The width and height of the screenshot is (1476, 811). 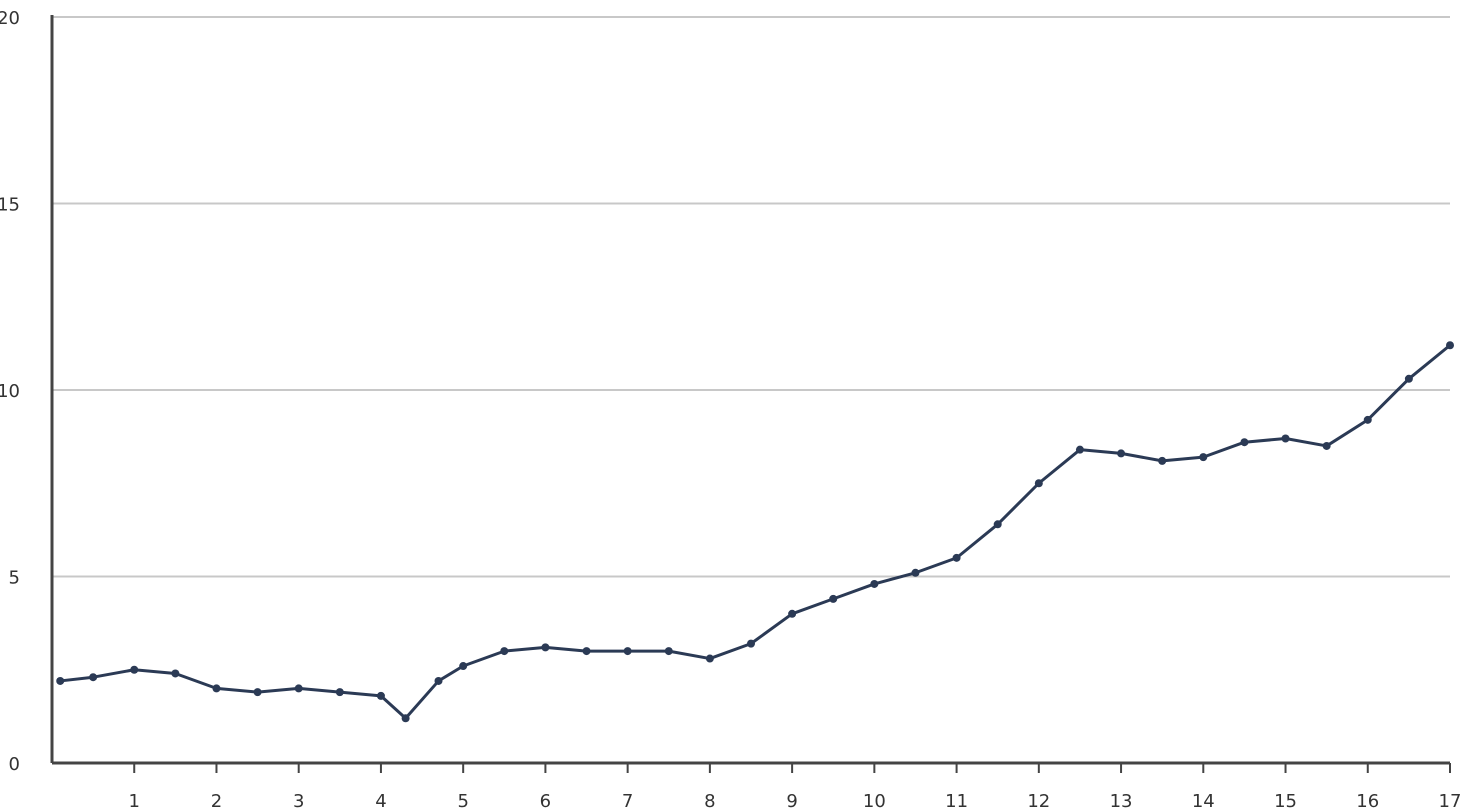 What do you see at coordinates (1285, 801) in the screenshot?
I see `x-tick-label: 15` at bounding box center [1285, 801].